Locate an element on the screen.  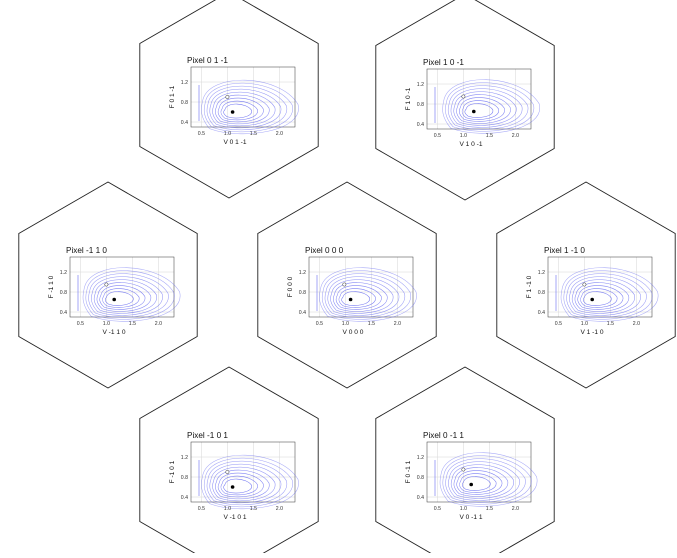
y-axis-label: F 1 -1 0 is located at coordinates (529, 286).